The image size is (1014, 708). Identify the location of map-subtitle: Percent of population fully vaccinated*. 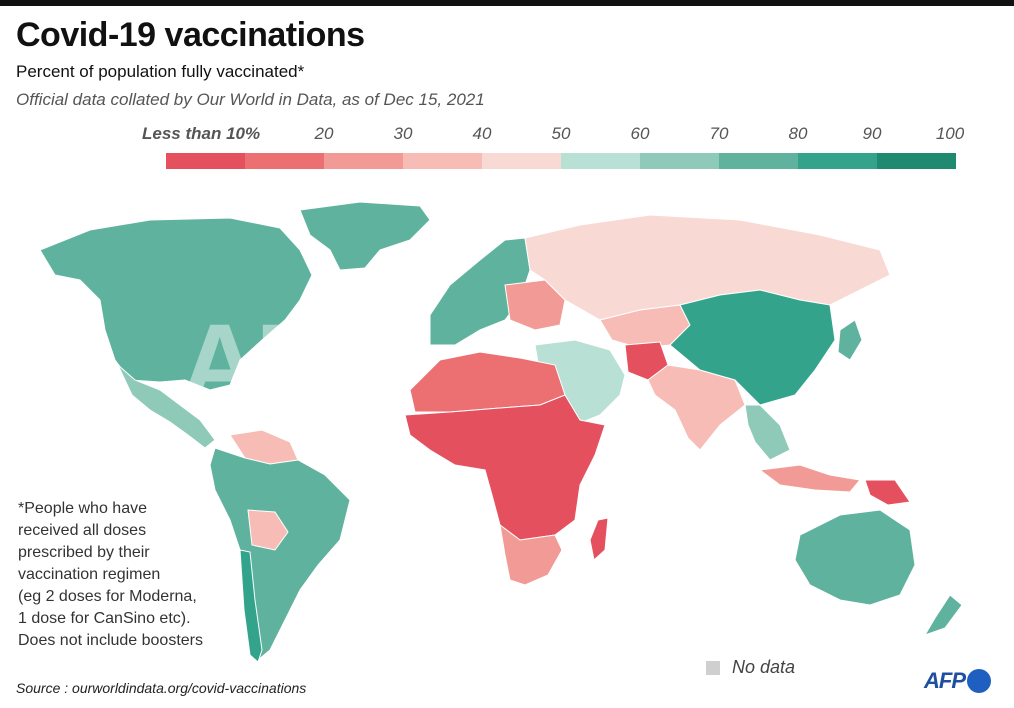
(160, 71).